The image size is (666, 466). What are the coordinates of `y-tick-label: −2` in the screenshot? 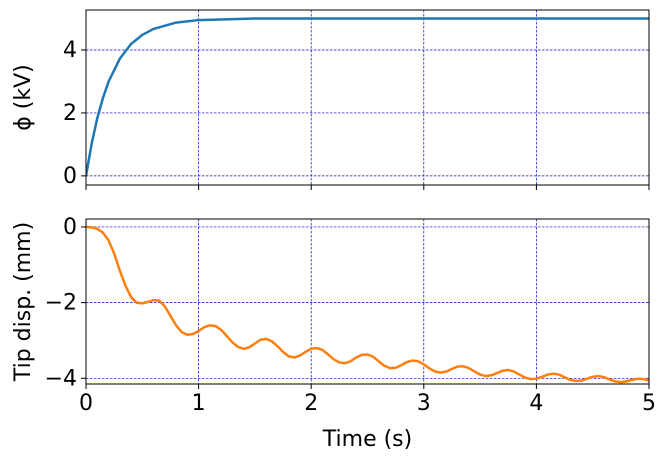 It's located at (61, 303).